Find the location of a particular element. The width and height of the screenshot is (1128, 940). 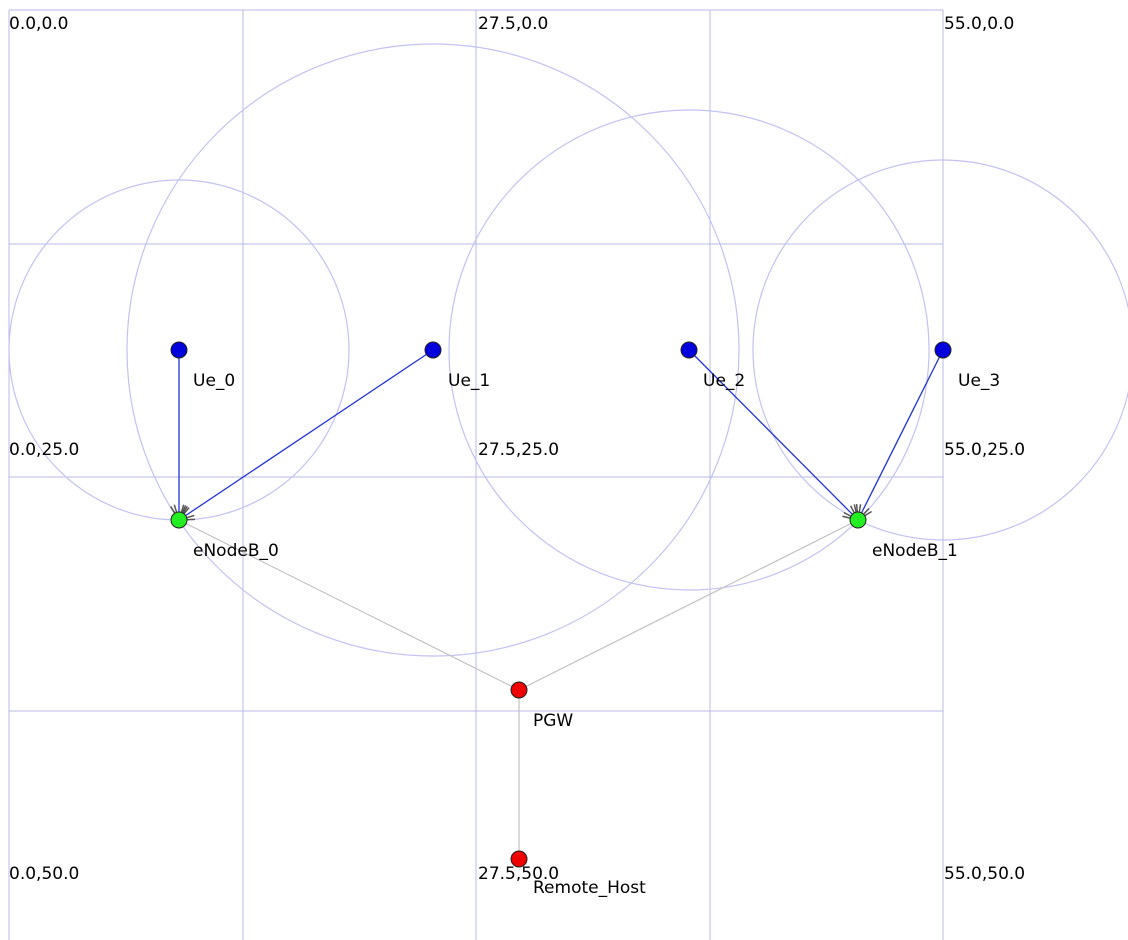

node-pgw is located at coordinates (519, 690).